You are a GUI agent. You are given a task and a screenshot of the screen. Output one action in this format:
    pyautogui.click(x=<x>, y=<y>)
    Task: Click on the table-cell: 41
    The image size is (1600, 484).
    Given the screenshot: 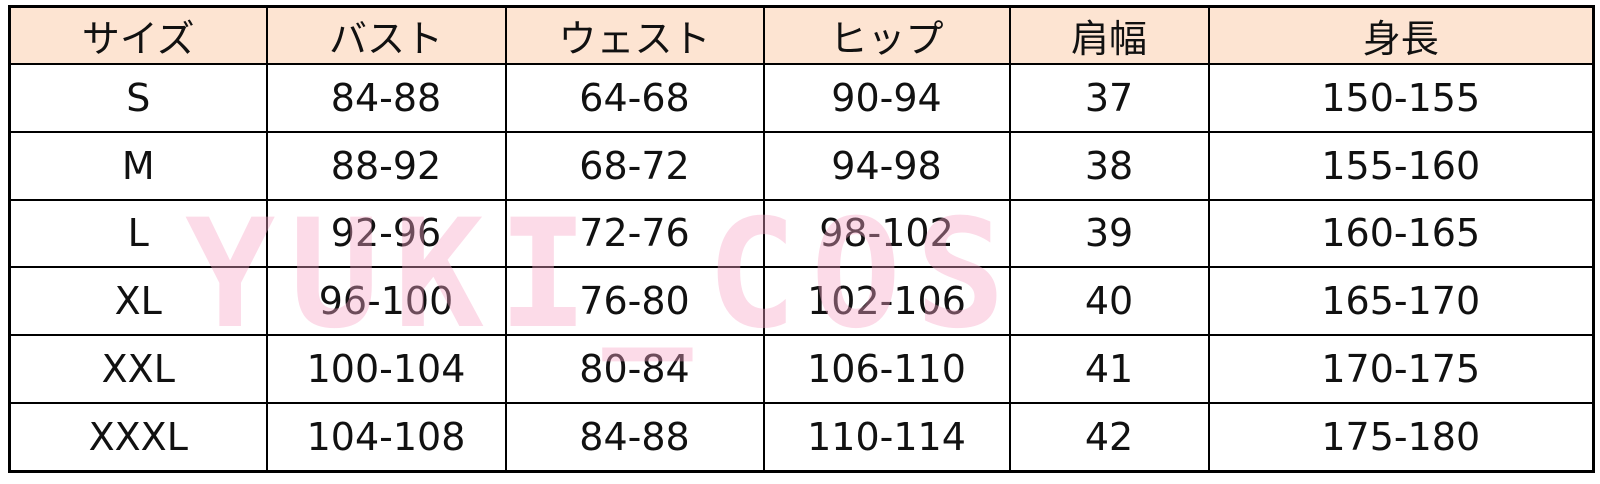 What is the action you would take?
    pyautogui.click(x=1109, y=369)
    